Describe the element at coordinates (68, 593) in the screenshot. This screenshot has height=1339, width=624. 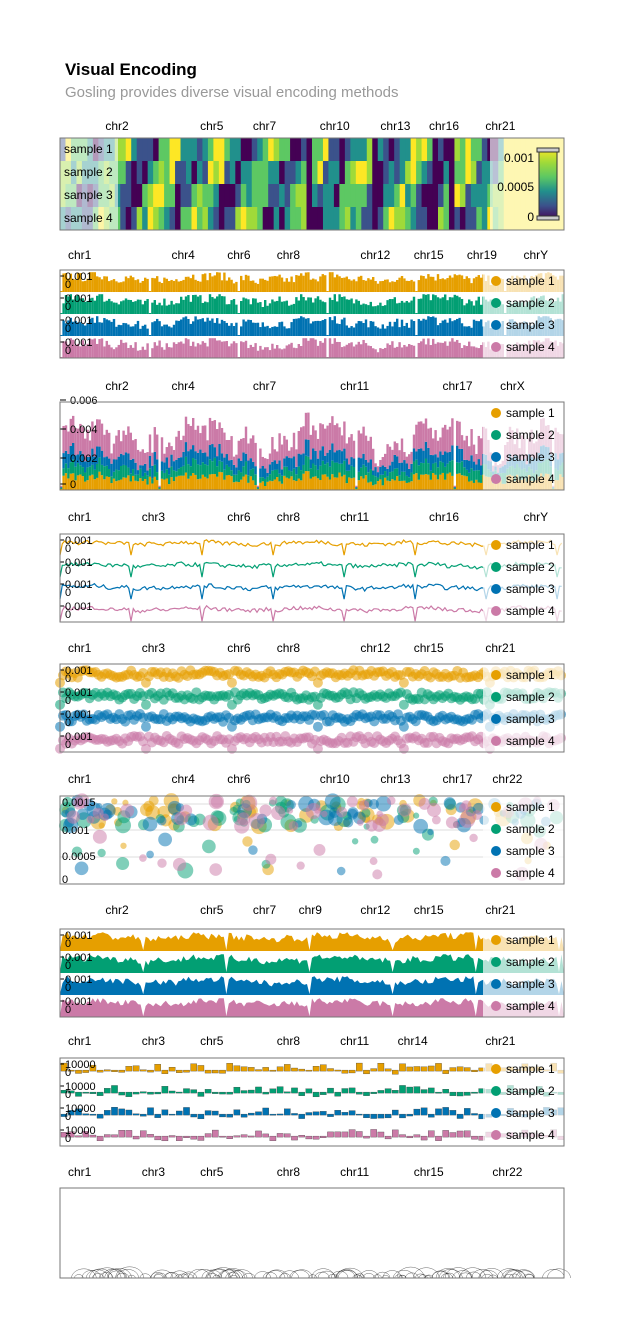
I see `line-rows-row3-tick-zero: 0` at that location.